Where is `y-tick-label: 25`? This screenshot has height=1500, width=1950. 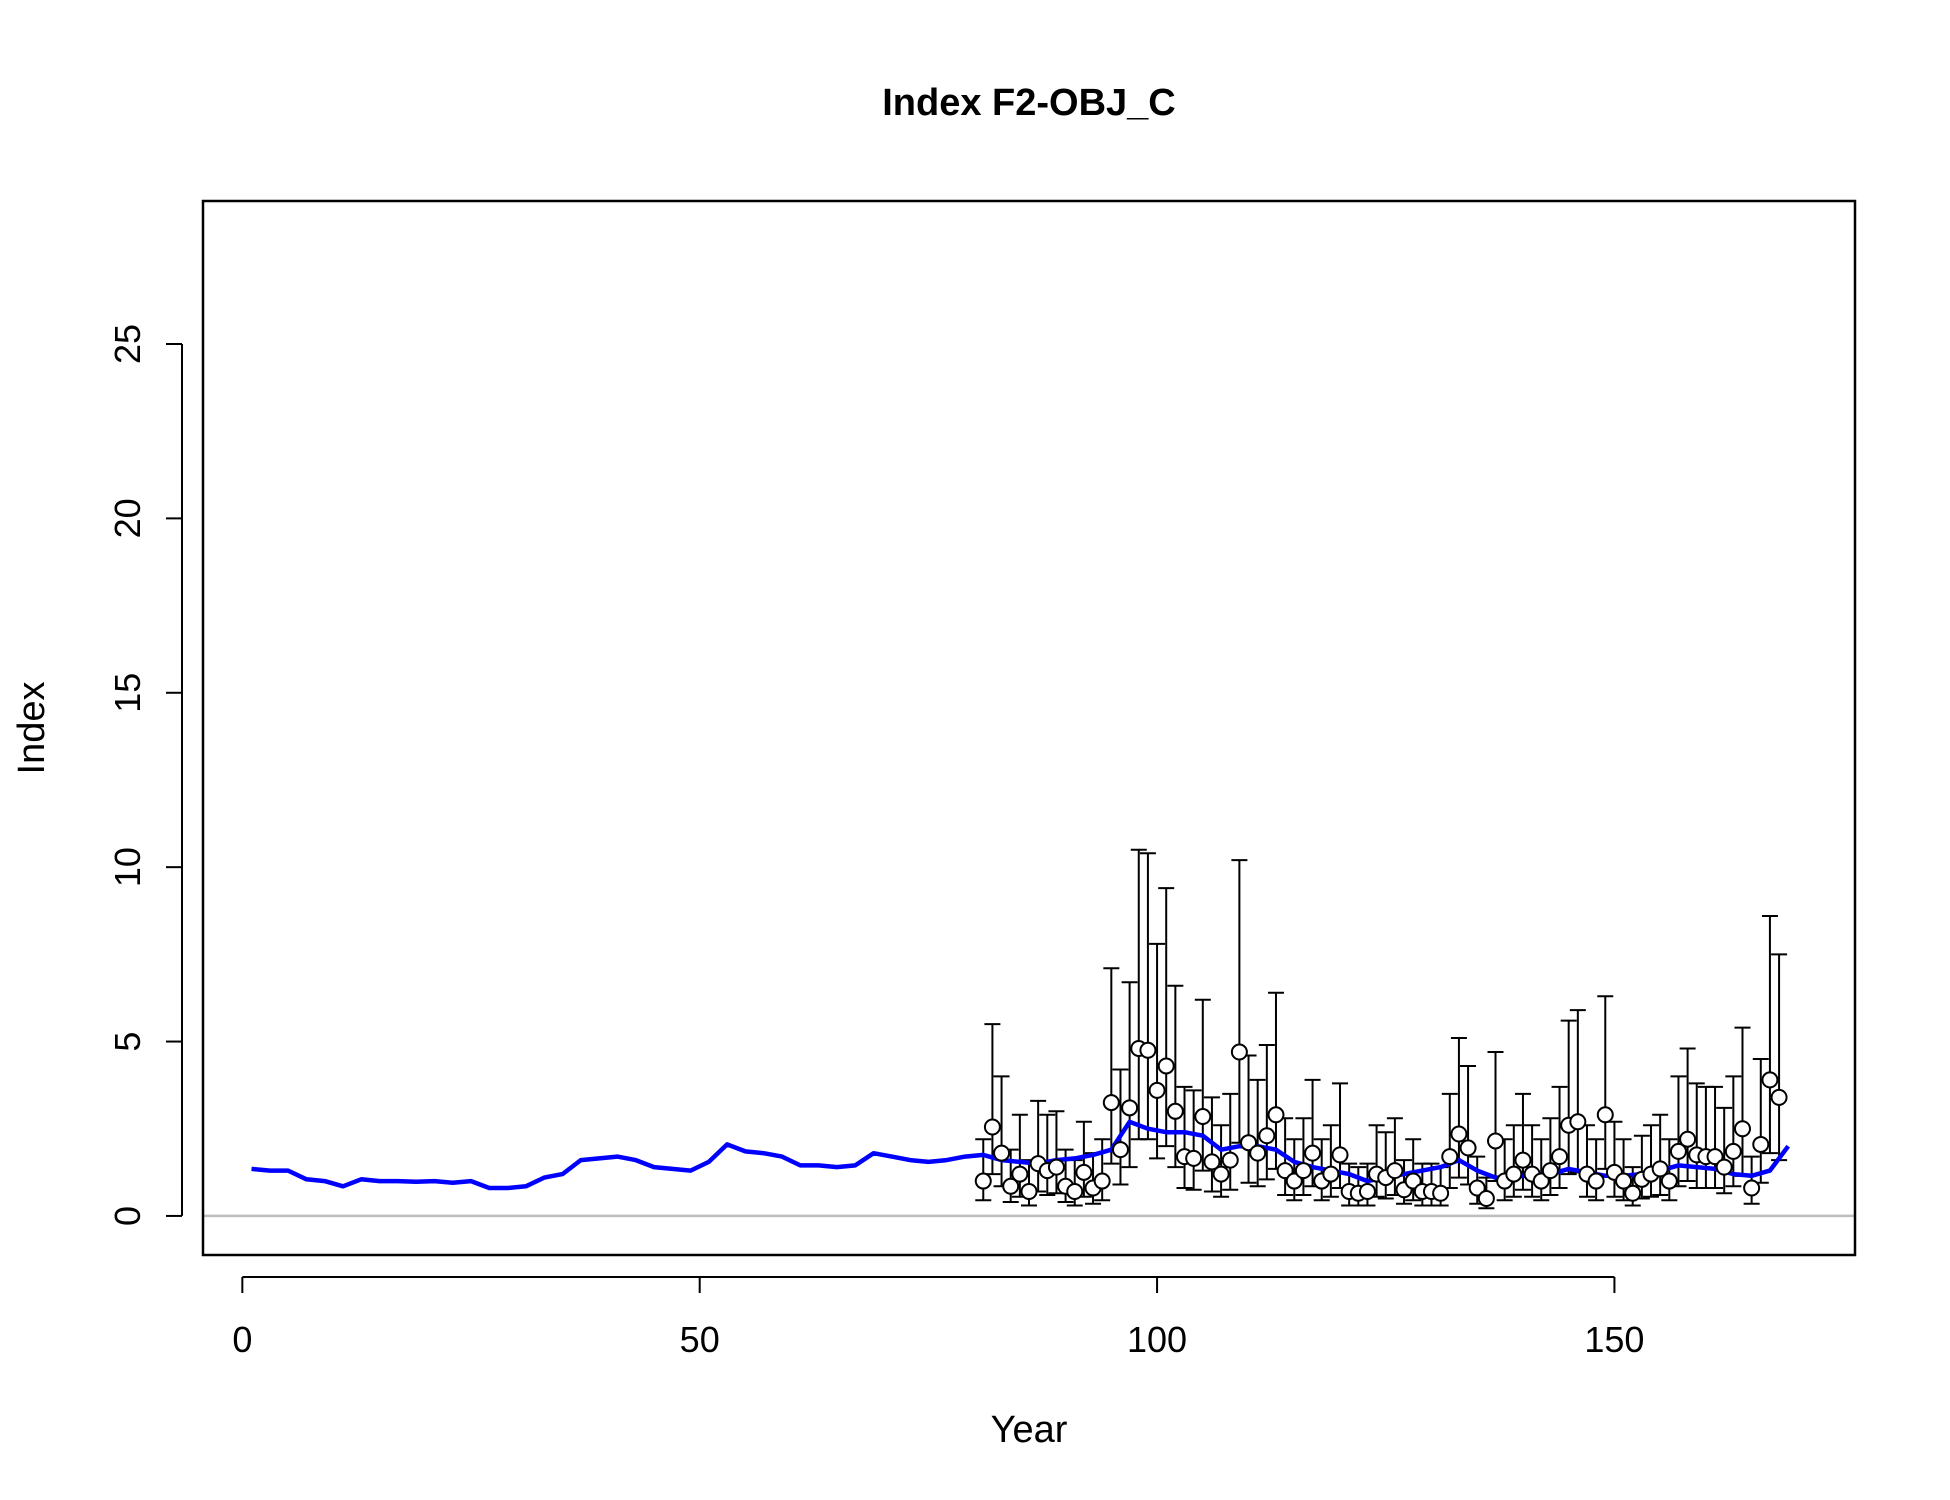 y-tick-label: 25 is located at coordinates (127, 344).